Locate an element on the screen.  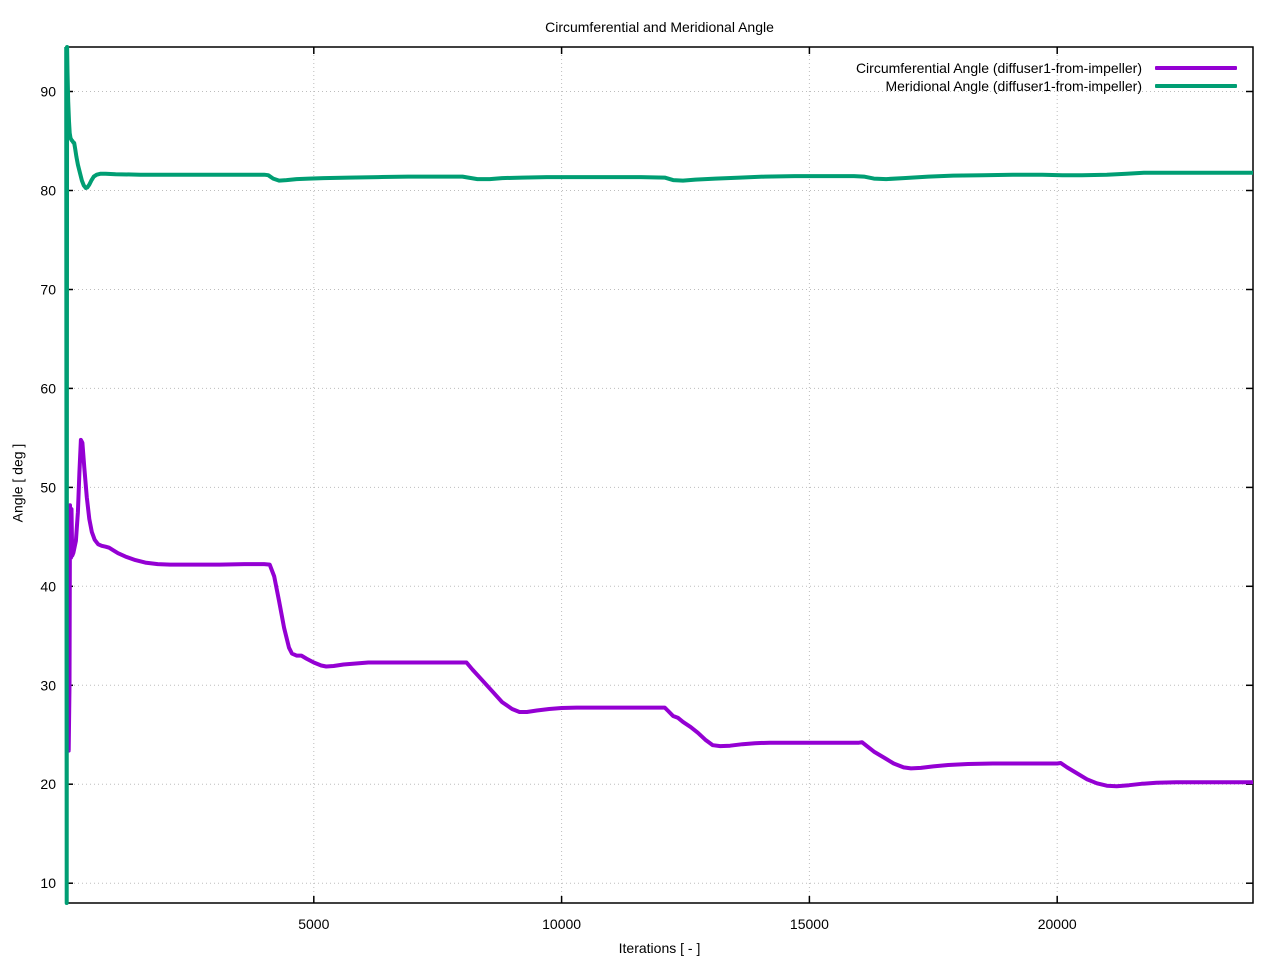
x-tick-label: 15000 is located at coordinates (809, 924).